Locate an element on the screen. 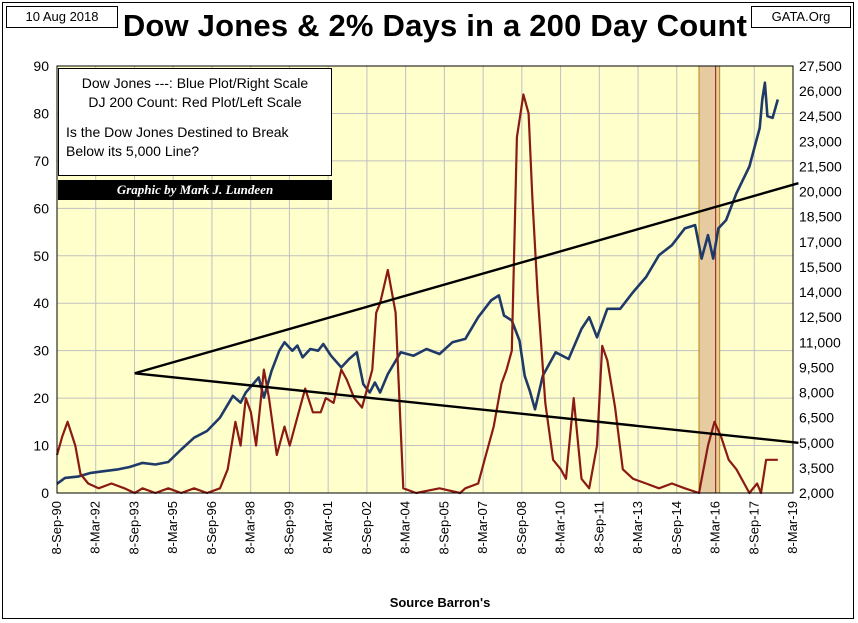 The width and height of the screenshot is (858, 623). graphic-credit: Graphic by Mark J. Lundeen is located at coordinates (195, 190).